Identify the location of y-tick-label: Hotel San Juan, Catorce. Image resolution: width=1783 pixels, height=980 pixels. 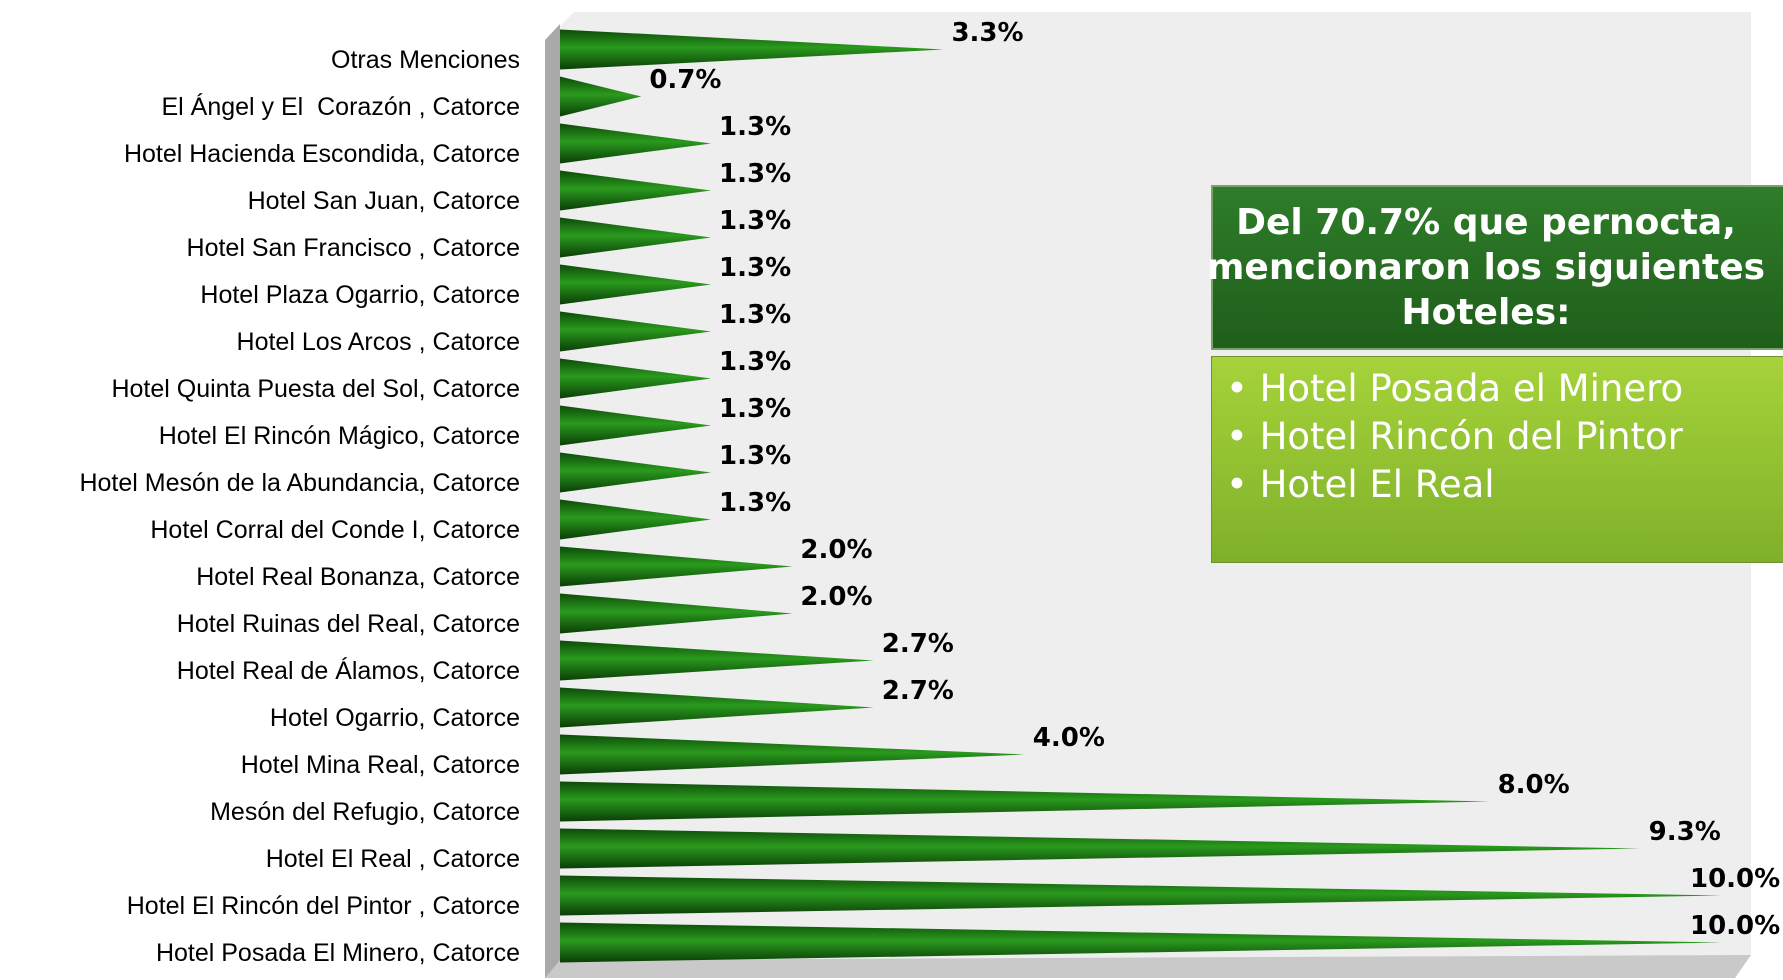
(384, 201).